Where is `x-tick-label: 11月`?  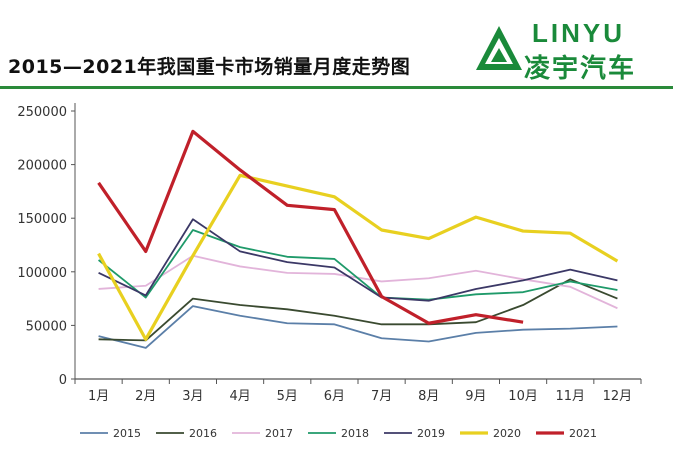 x-tick-label: 11月 is located at coordinates (570, 396).